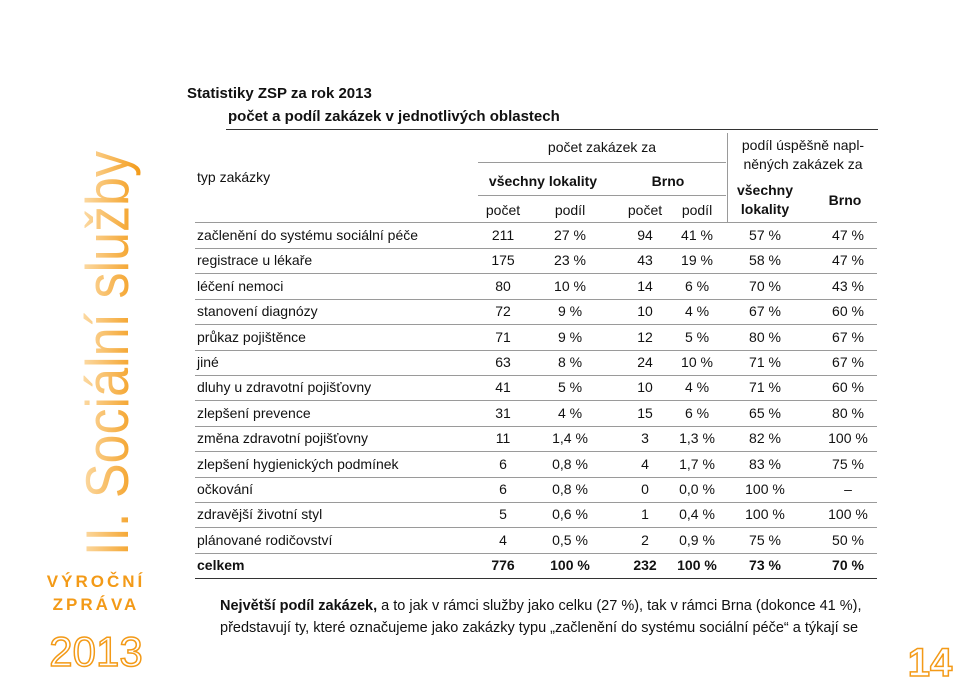 This screenshot has width=960, height=682. I want to click on cell: 12, so click(645, 336).